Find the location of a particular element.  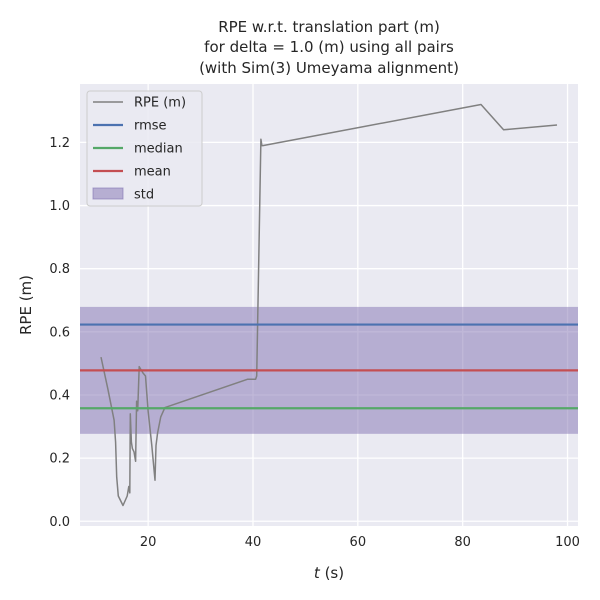

legend: RPE (m) rmse median mean std is located at coordinates (144, 148).